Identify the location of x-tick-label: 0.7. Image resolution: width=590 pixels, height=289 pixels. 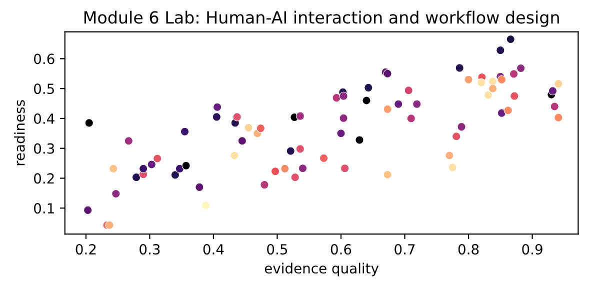
(404, 249).